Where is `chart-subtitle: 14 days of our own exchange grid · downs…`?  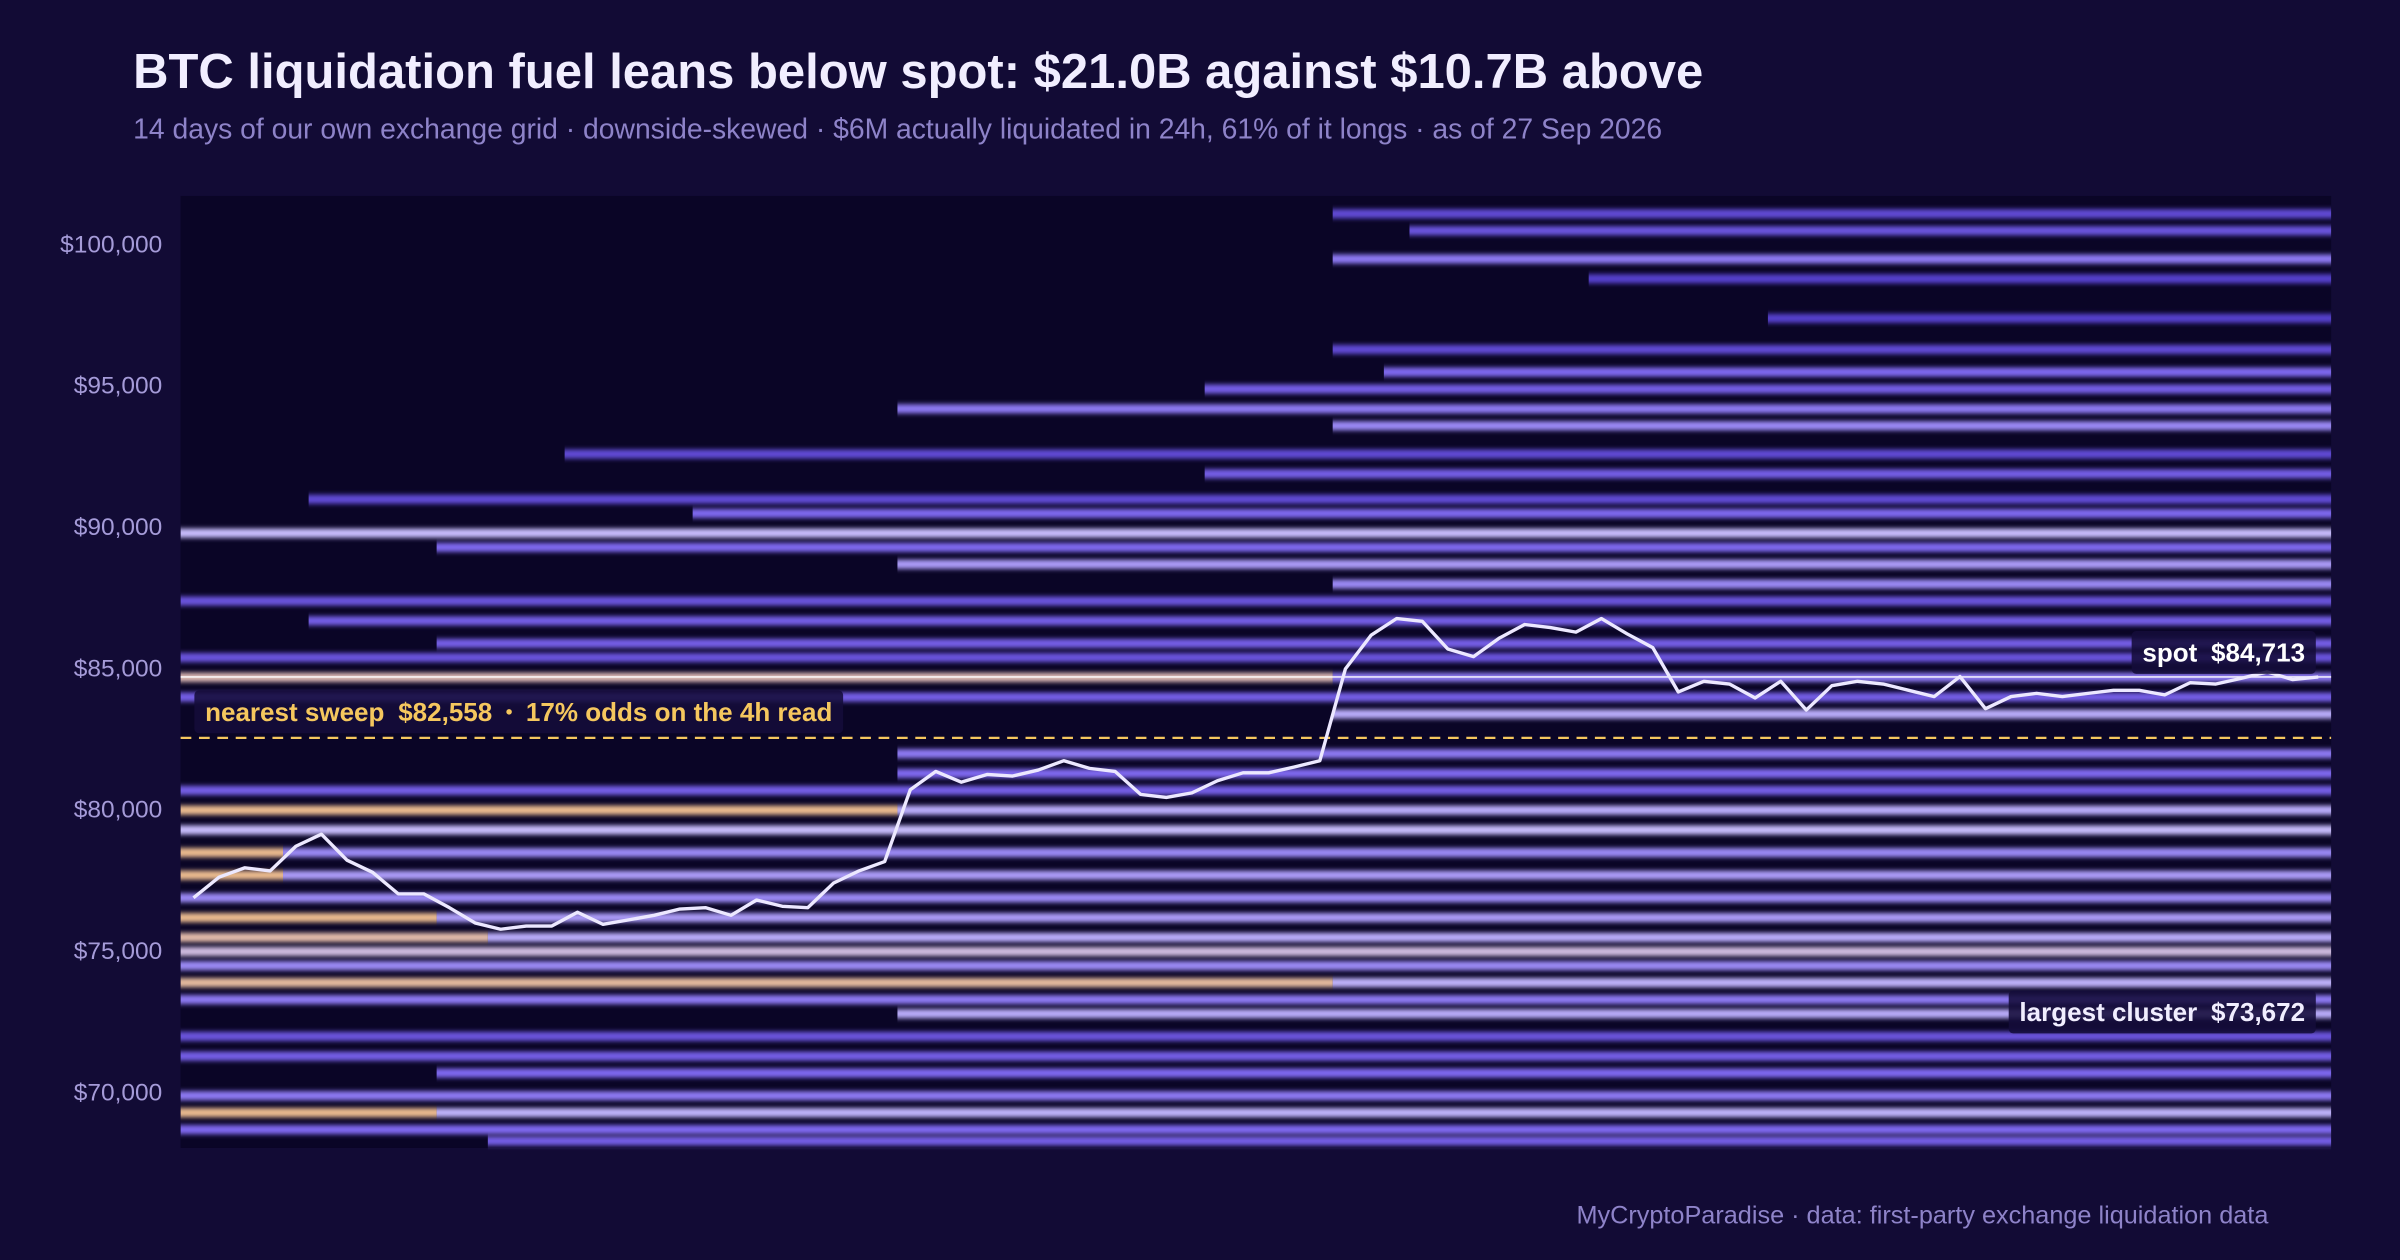 chart-subtitle: 14 days of our own exchange grid · downs… is located at coordinates (897, 129).